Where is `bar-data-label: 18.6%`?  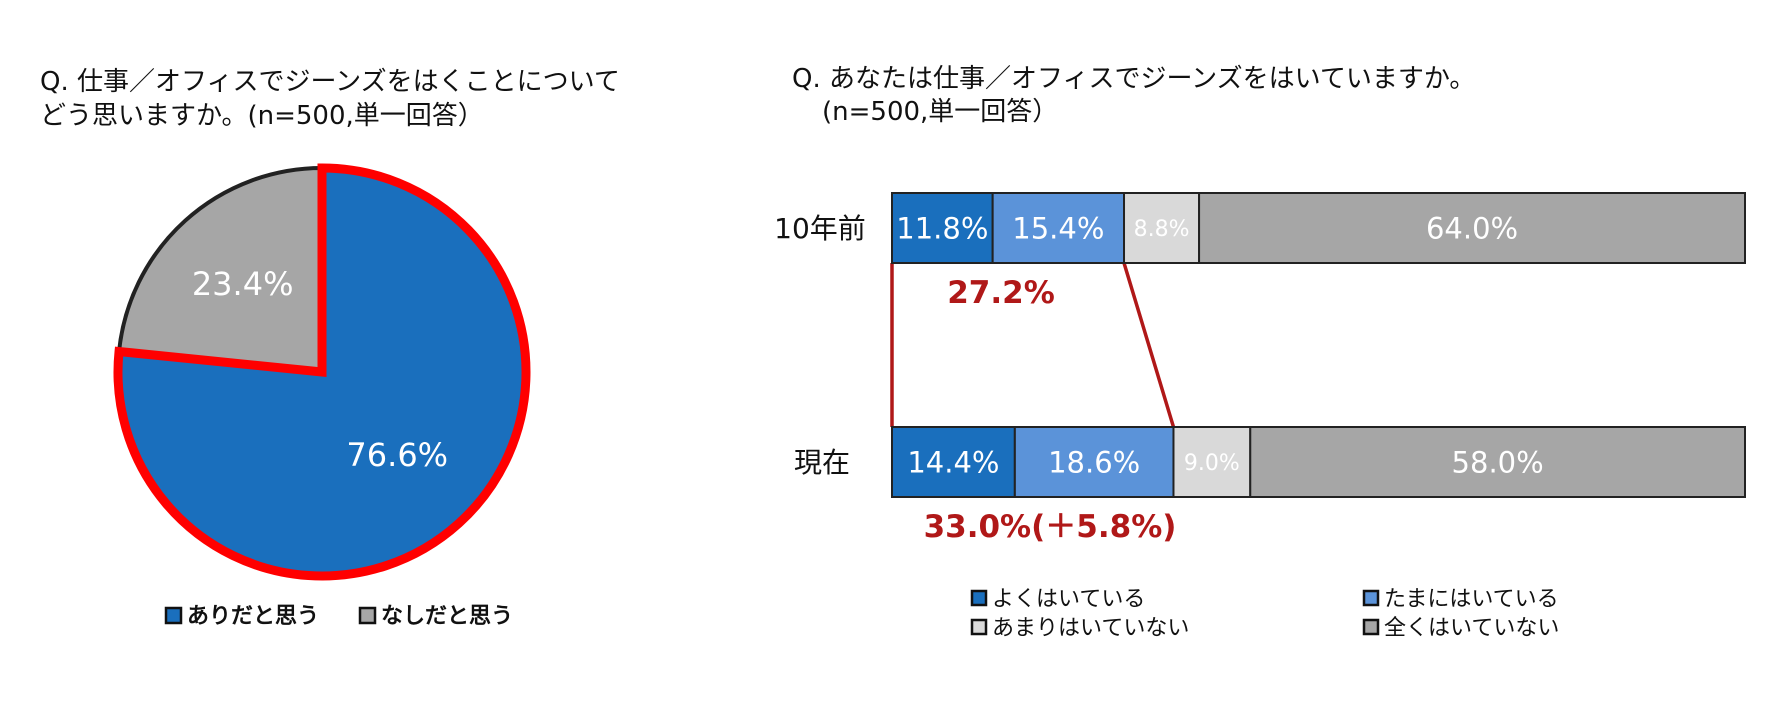 bar-data-label: 18.6% is located at coordinates (1094, 462).